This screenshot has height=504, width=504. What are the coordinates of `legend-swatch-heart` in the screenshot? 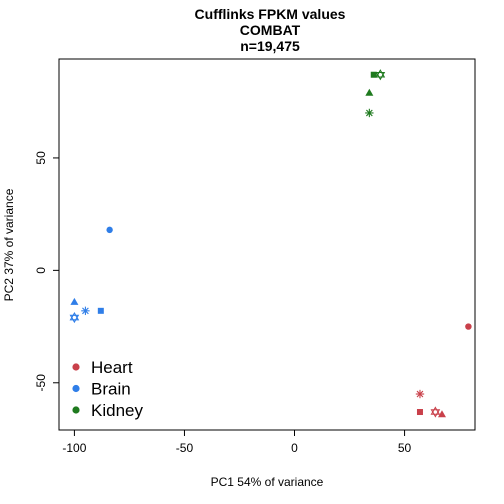 It's located at (76, 367).